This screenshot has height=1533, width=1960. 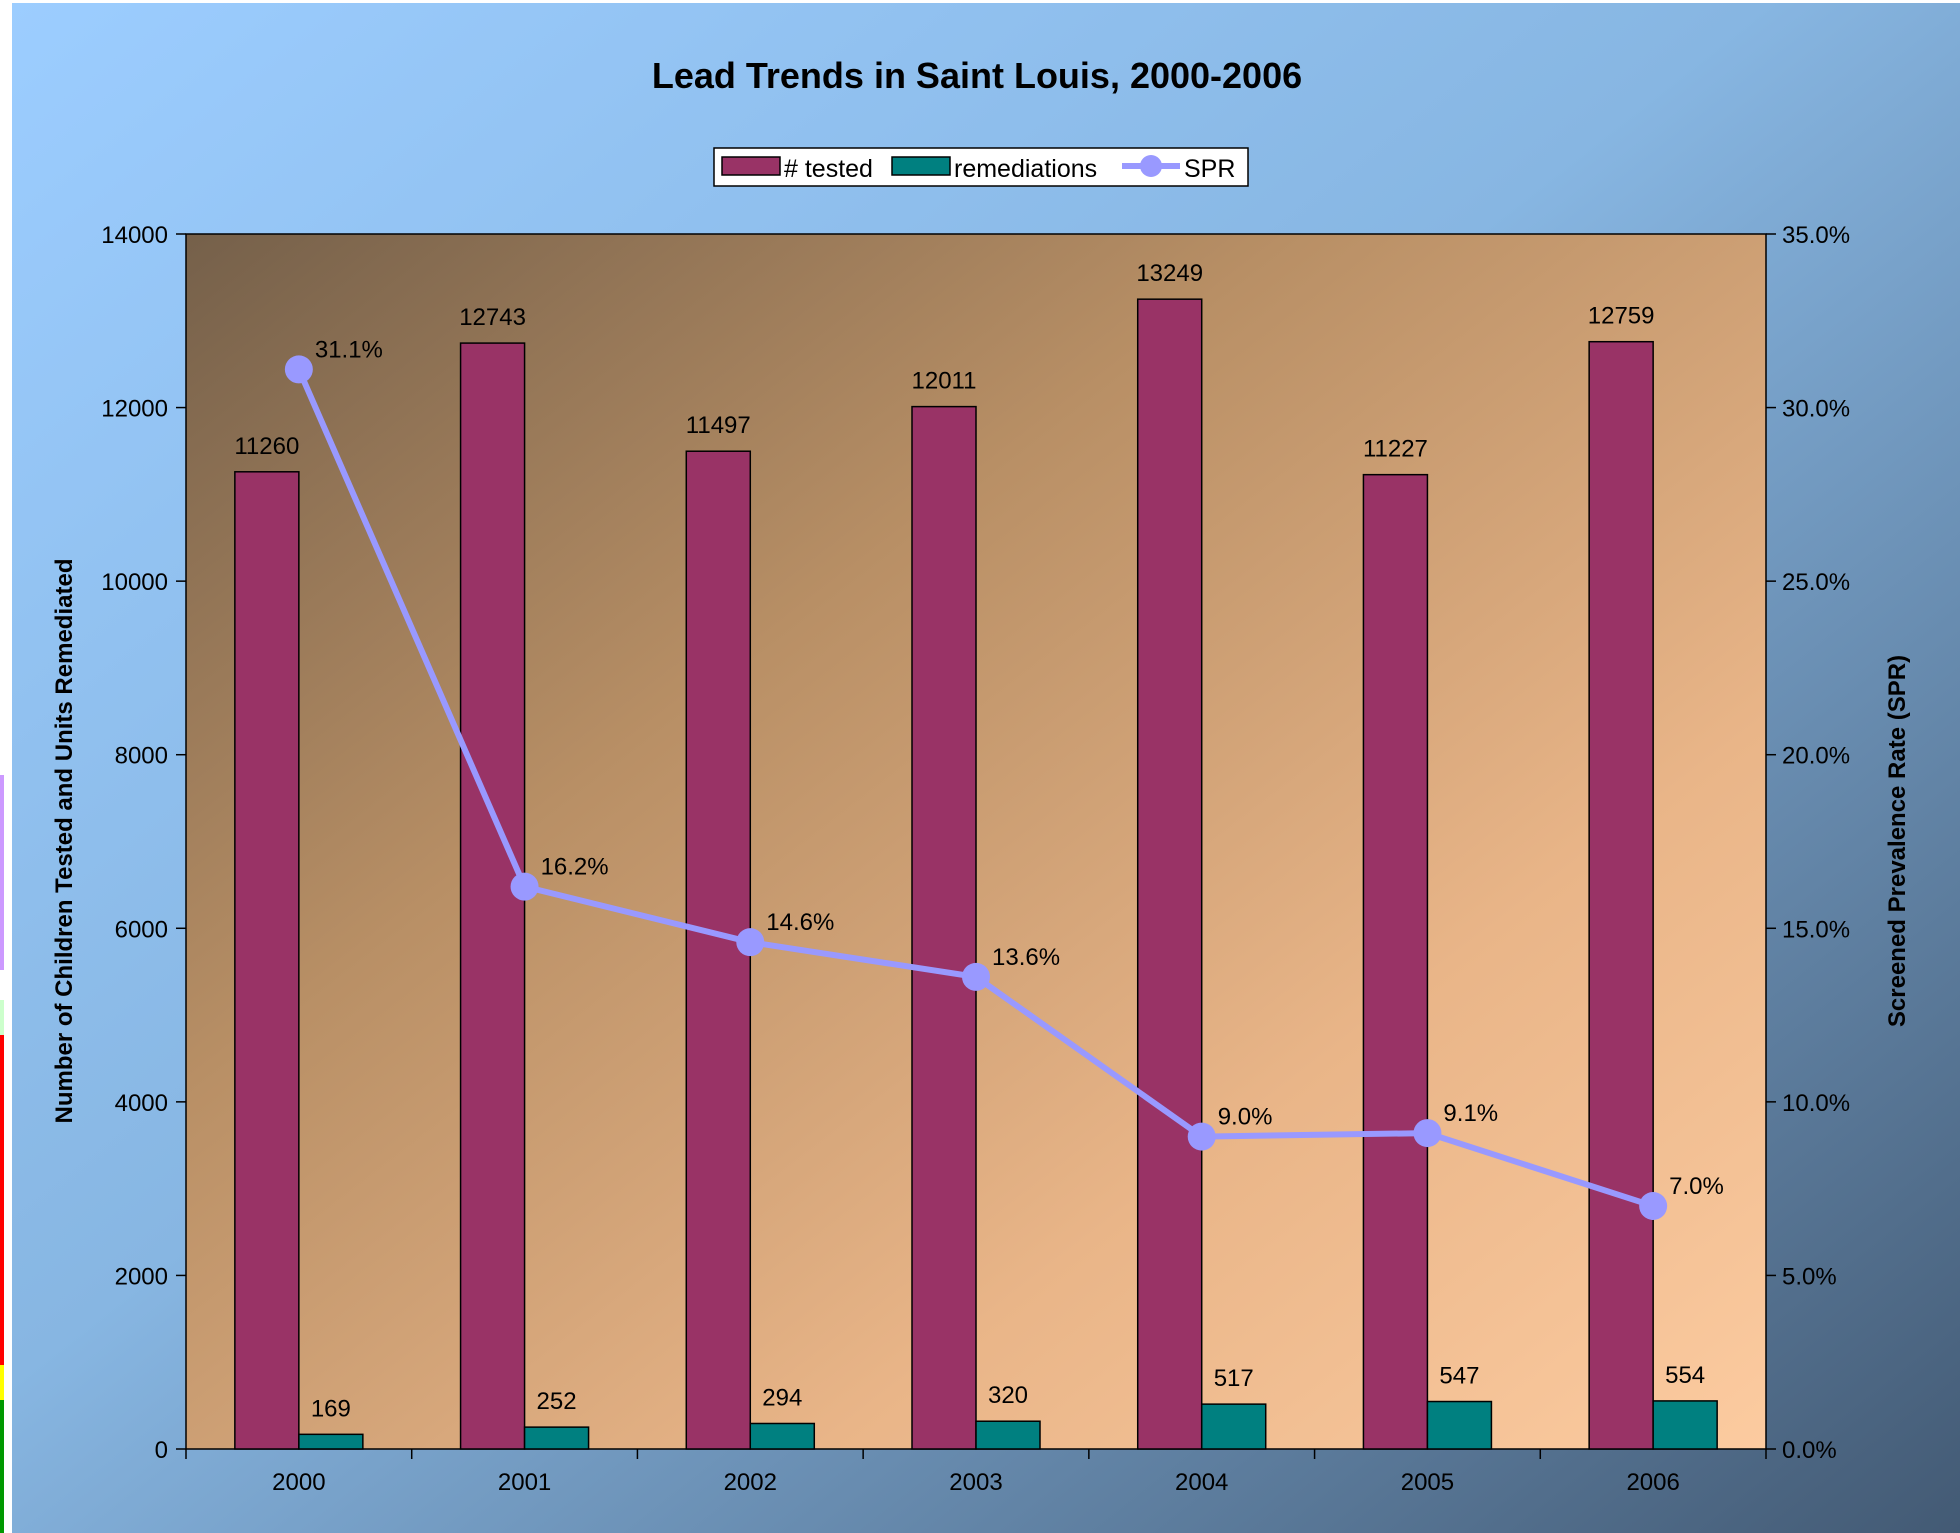 I want to click on x-tick-label: 2003, so click(x=975, y=1482).